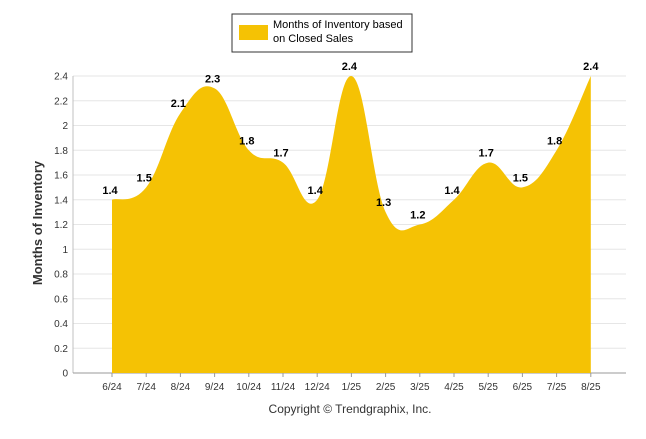 The image size is (646, 439). What do you see at coordinates (215, 387) in the screenshot?
I see `x-tick-label: 9/24` at bounding box center [215, 387].